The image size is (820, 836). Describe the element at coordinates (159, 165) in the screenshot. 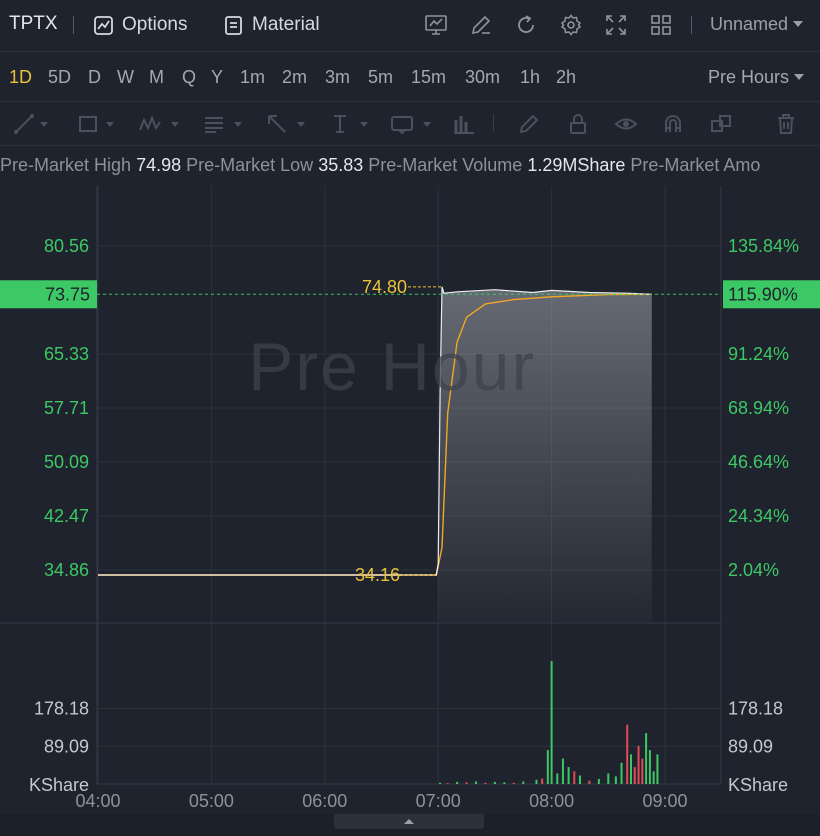

I see `pre-market-high-value: 74.98` at that location.